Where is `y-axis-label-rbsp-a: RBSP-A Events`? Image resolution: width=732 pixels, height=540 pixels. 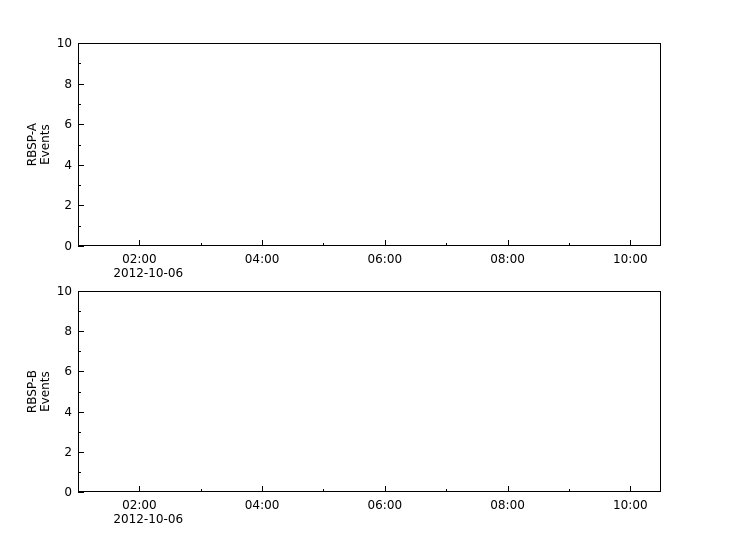
y-axis-label-rbsp-a: RBSP-A Events is located at coordinates (38, 144).